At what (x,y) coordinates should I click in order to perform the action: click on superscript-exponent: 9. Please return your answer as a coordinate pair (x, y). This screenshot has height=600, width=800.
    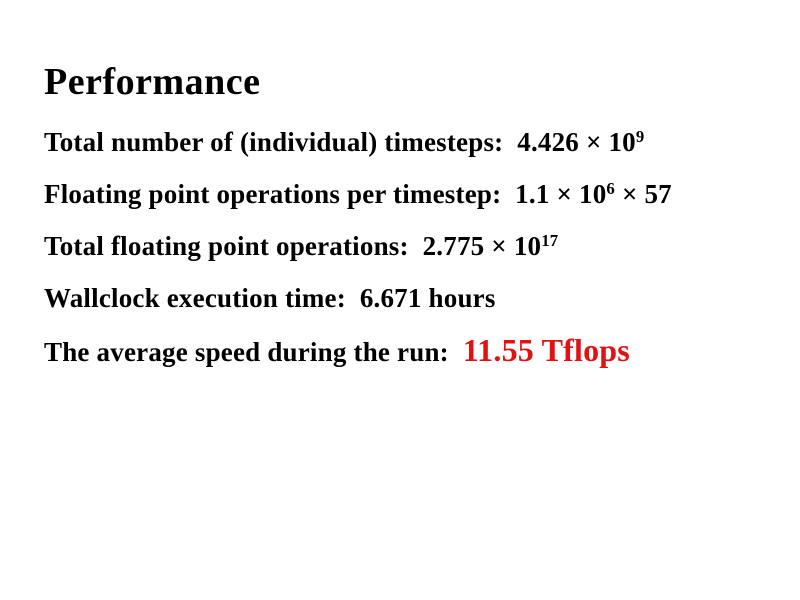
    Looking at the image, I should click on (640, 136).